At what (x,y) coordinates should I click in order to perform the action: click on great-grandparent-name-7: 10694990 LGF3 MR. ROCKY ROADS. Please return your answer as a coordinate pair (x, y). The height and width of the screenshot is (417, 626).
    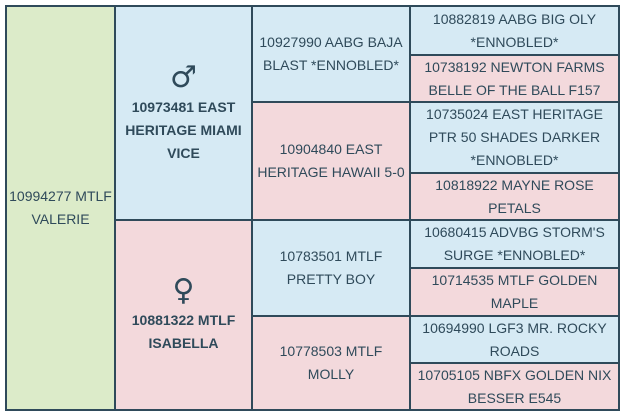
    Looking at the image, I should click on (514, 339).